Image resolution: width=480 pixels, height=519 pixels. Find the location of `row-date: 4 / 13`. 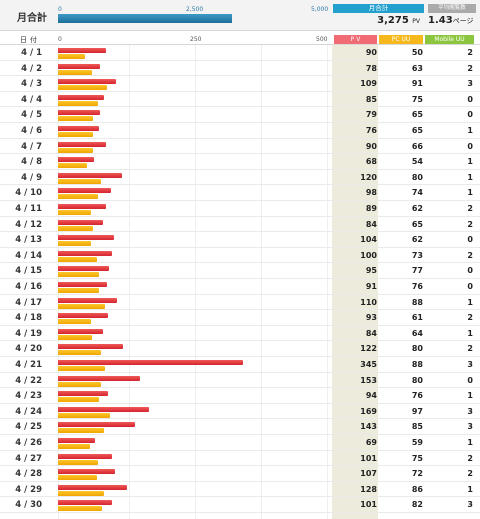

row-date: 4 / 13 is located at coordinates (28, 240).